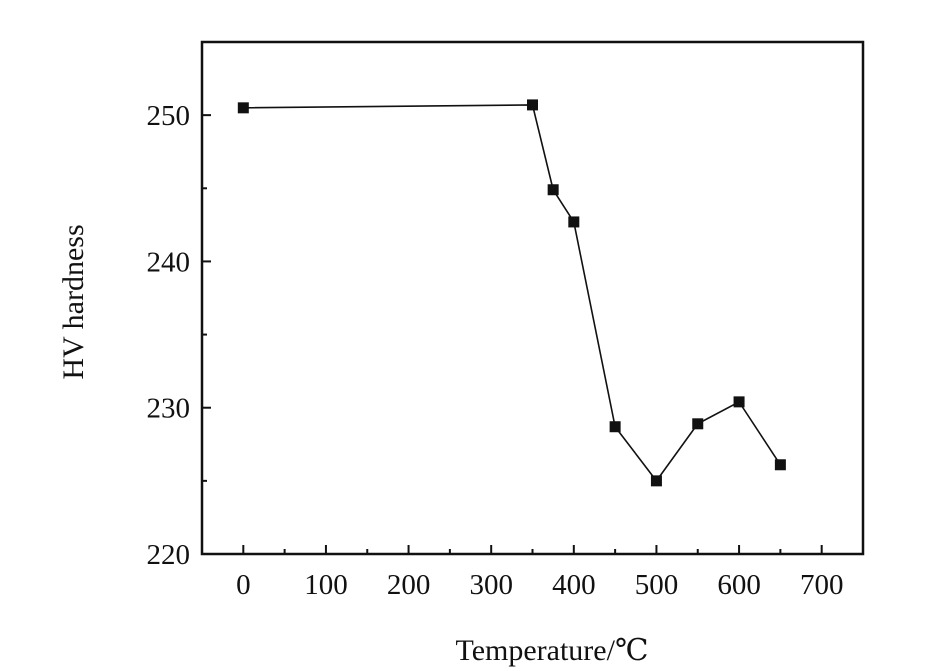 Image resolution: width=926 pixels, height=671 pixels. What do you see at coordinates (539, 573) in the screenshot?
I see `x-axis-ticks: 0 100 200 300 400 500 600 700` at bounding box center [539, 573].